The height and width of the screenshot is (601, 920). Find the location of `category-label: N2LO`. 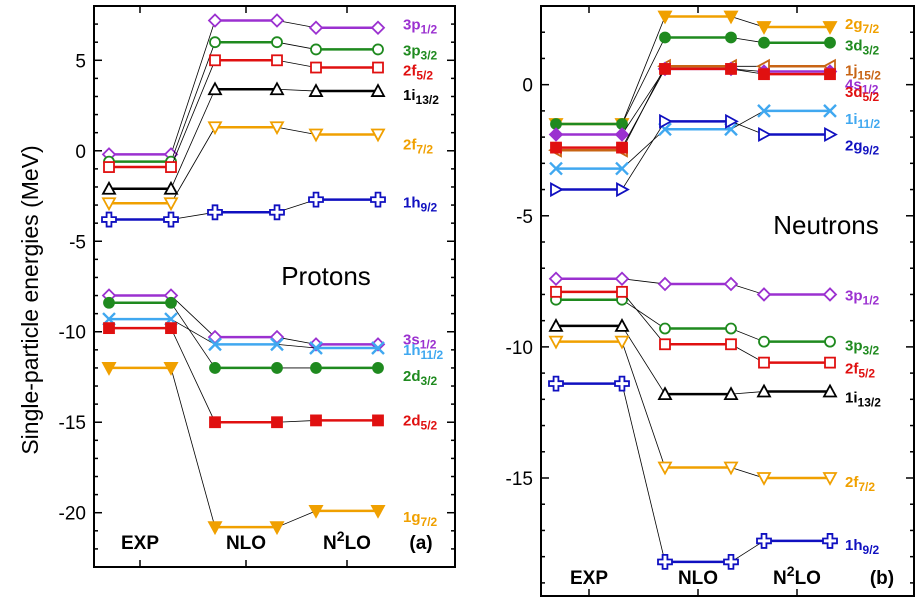

category-label: N2LO is located at coordinates (797, 576).